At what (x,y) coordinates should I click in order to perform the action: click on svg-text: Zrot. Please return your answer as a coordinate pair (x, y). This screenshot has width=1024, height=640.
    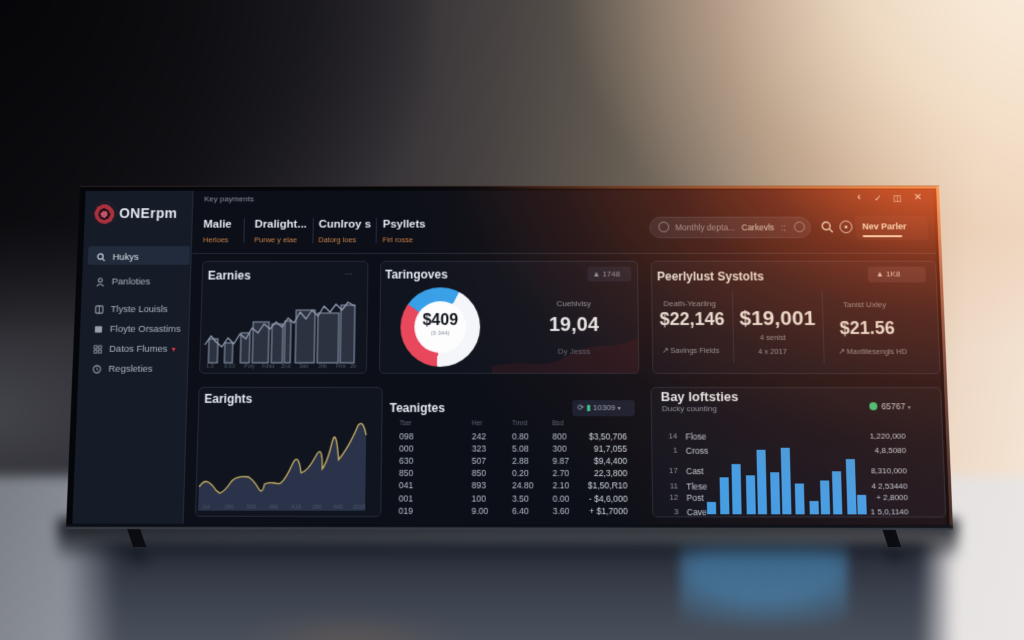
    Looking at the image, I should click on (286, 366).